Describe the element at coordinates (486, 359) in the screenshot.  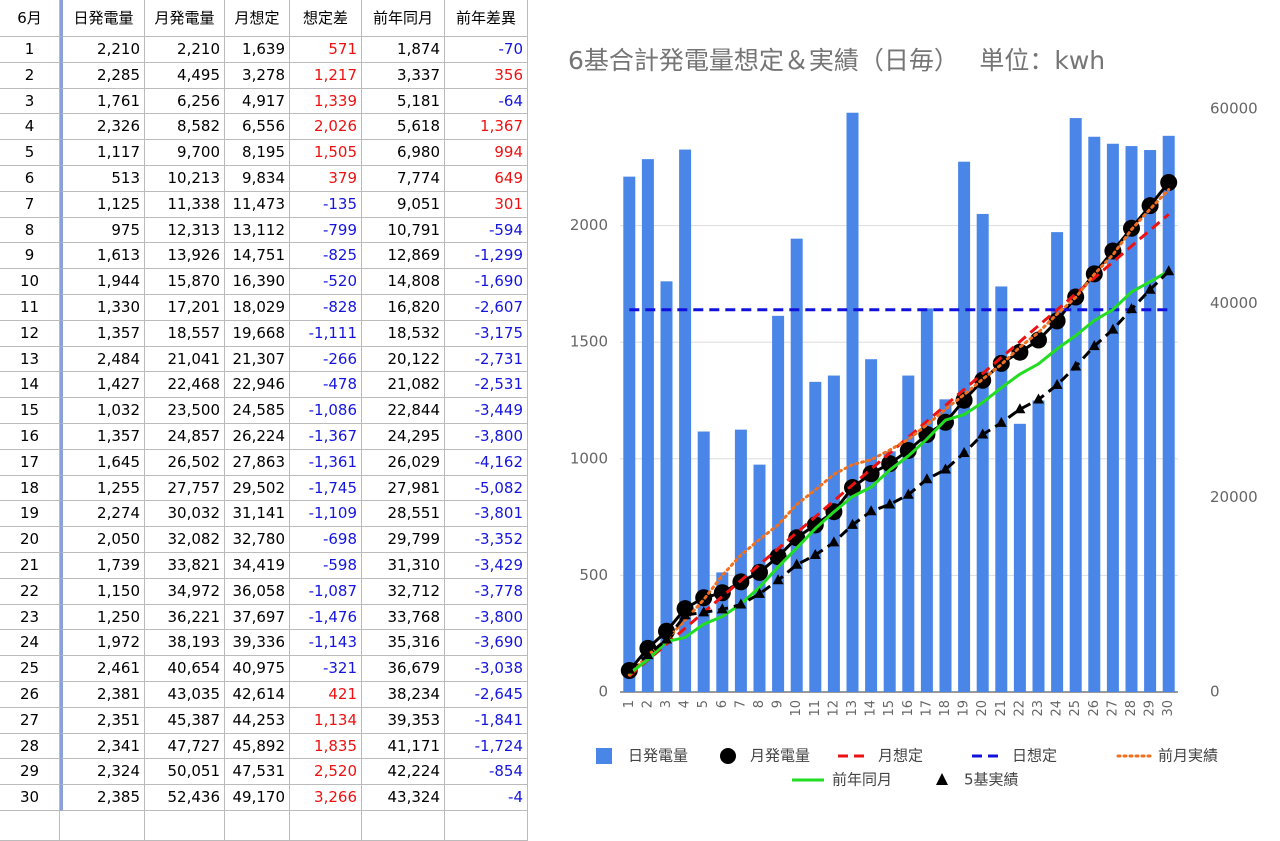
I see `table-cell: -2,731` at that location.